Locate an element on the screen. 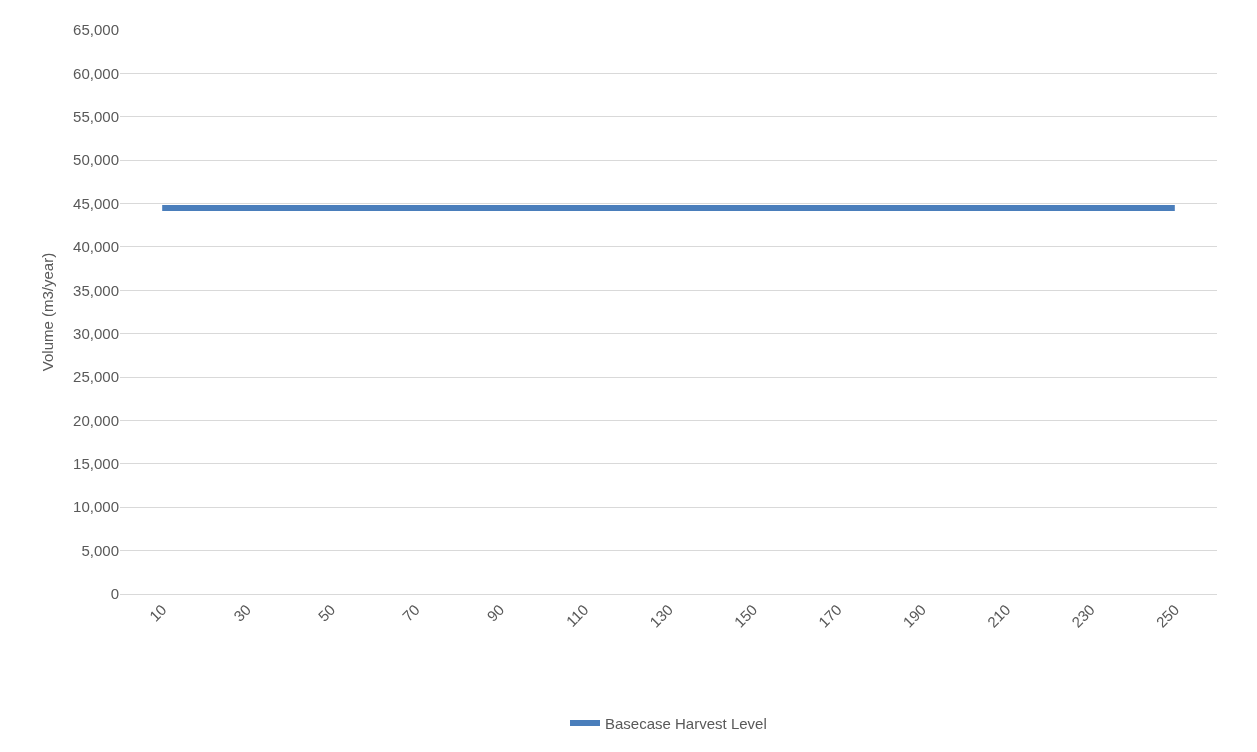  y-tick-label: 0 is located at coordinates (114, 594).